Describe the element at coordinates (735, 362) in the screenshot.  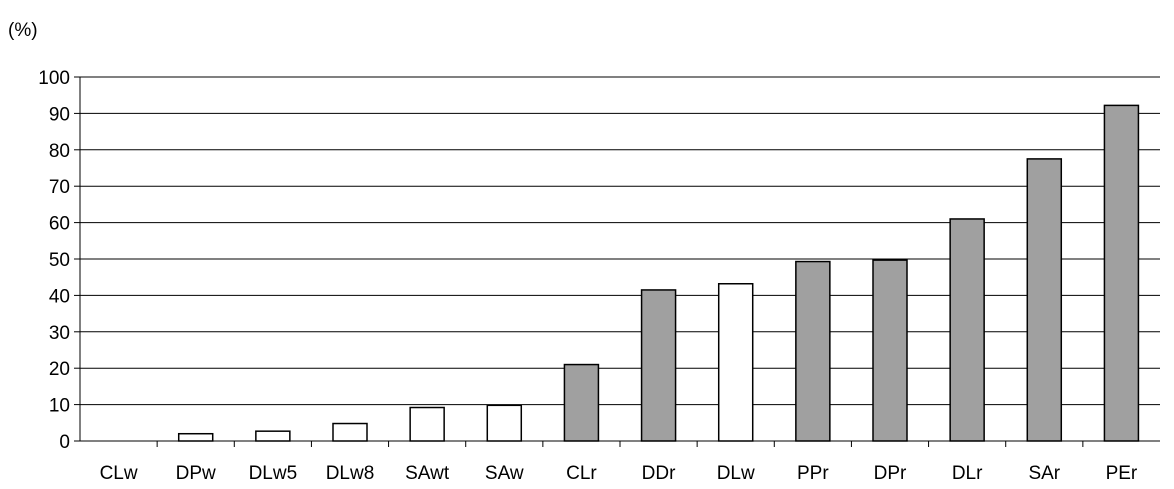
I see `bar-DLw` at that location.